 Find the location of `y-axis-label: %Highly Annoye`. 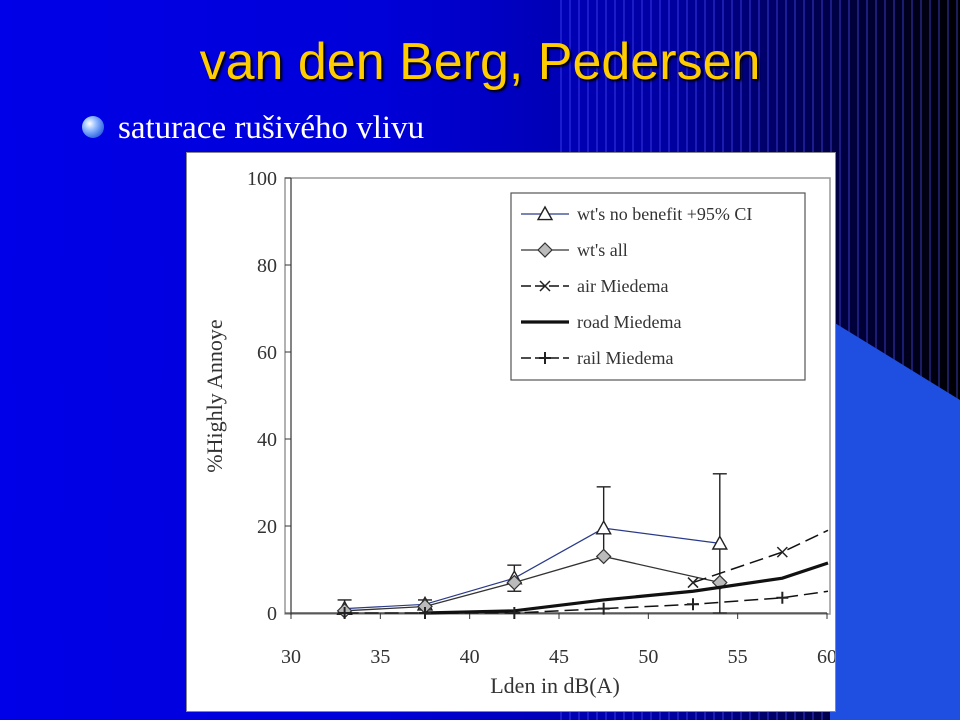

y-axis-label: %Highly Annoye is located at coordinates (214, 395).